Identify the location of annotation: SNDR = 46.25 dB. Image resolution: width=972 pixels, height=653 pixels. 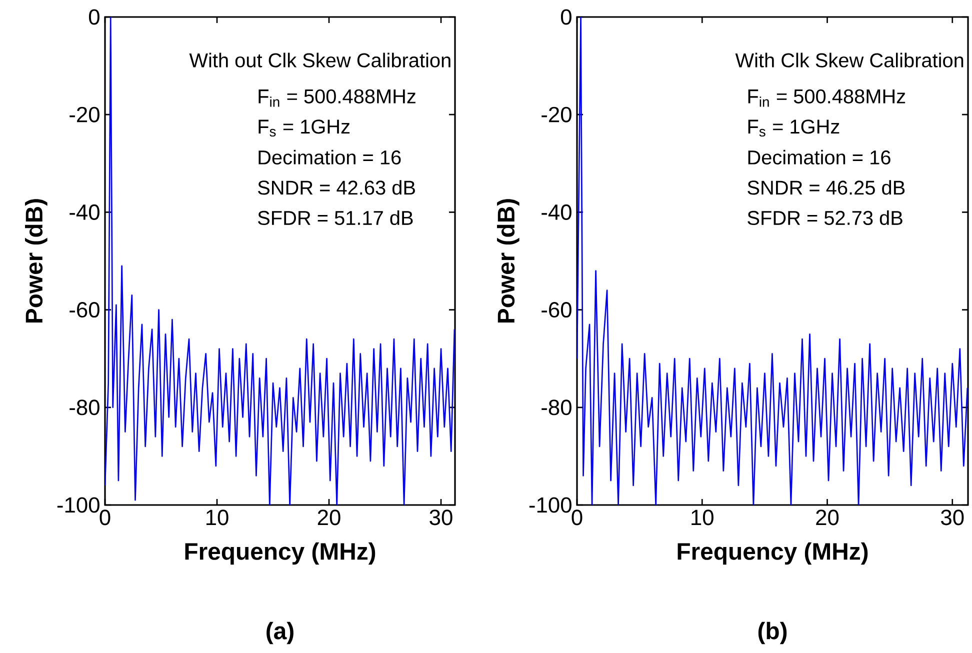
(826, 187).